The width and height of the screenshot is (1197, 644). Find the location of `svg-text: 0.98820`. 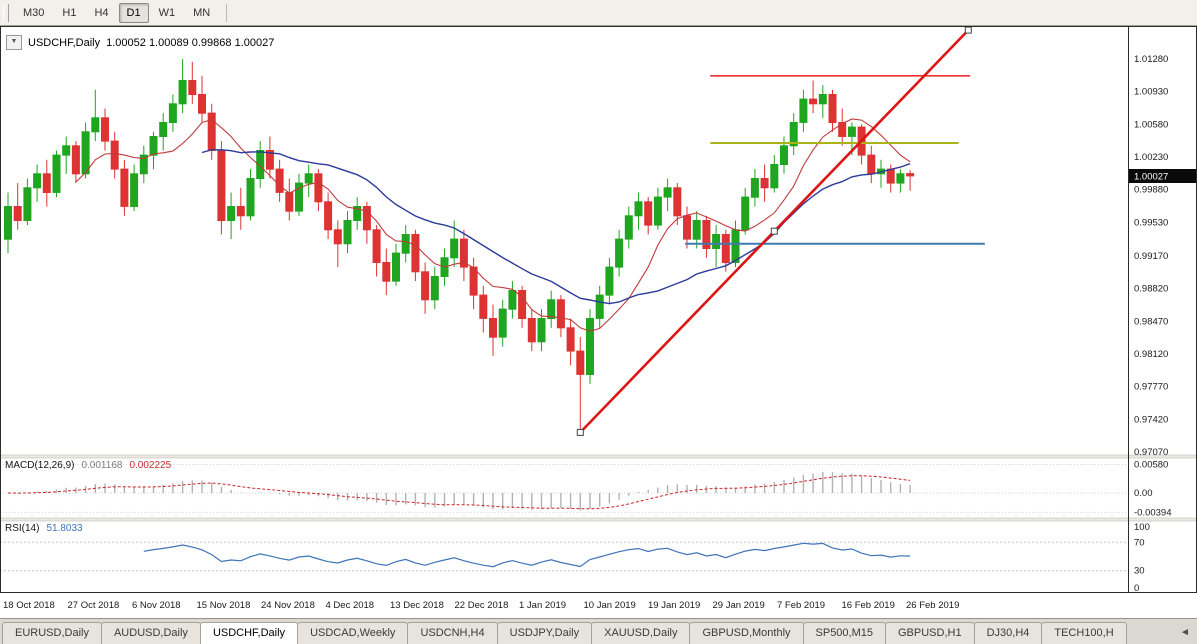

svg-text: 0.98820 is located at coordinates (1151, 289).